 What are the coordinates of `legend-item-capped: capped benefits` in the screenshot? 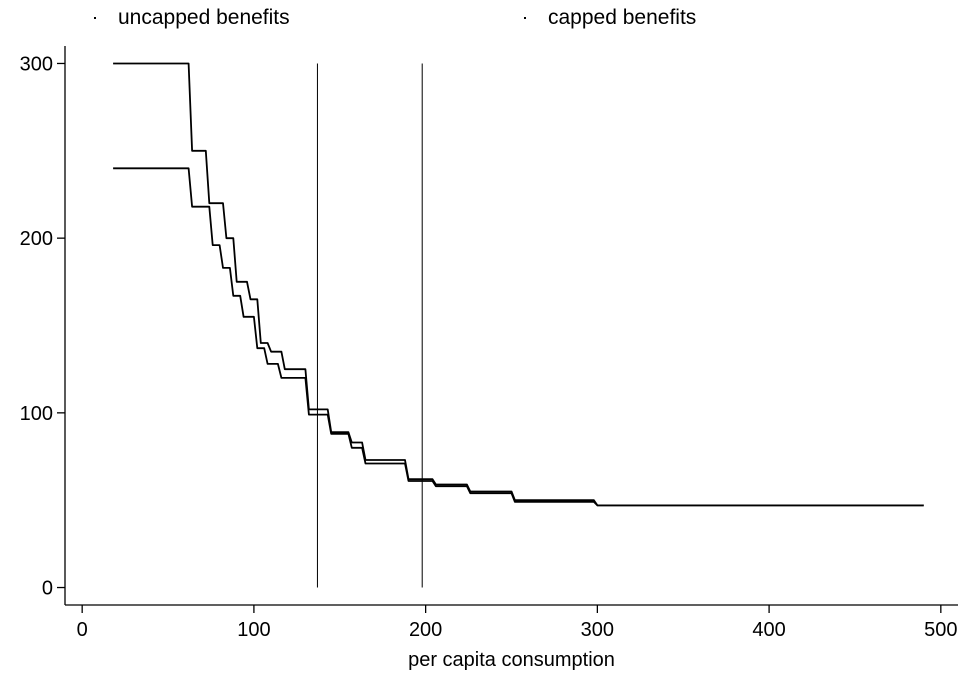 It's located at (610, 18).